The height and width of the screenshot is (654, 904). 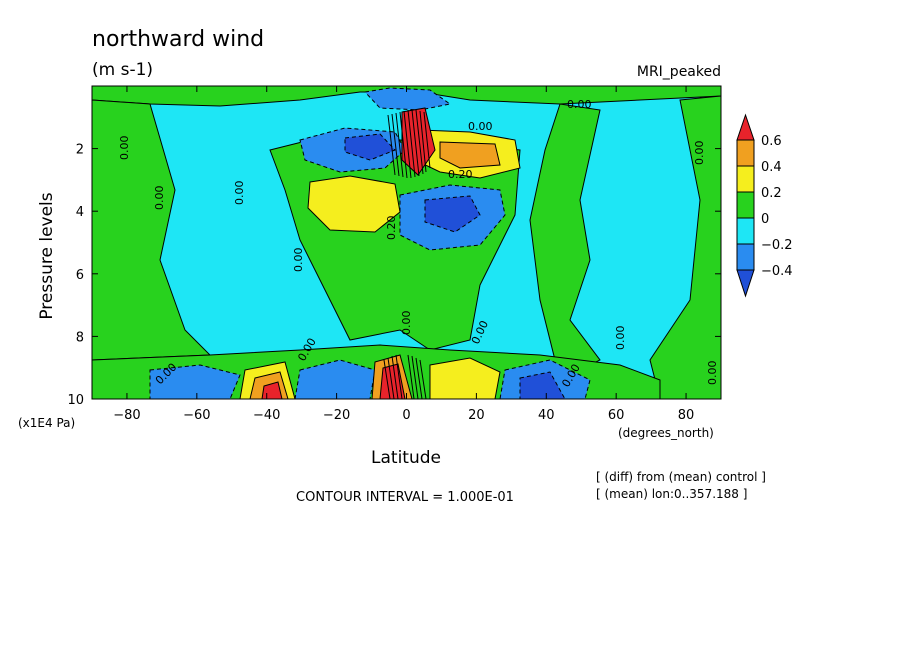 I want to click on blue-top-patch, so click(x=407, y=99).